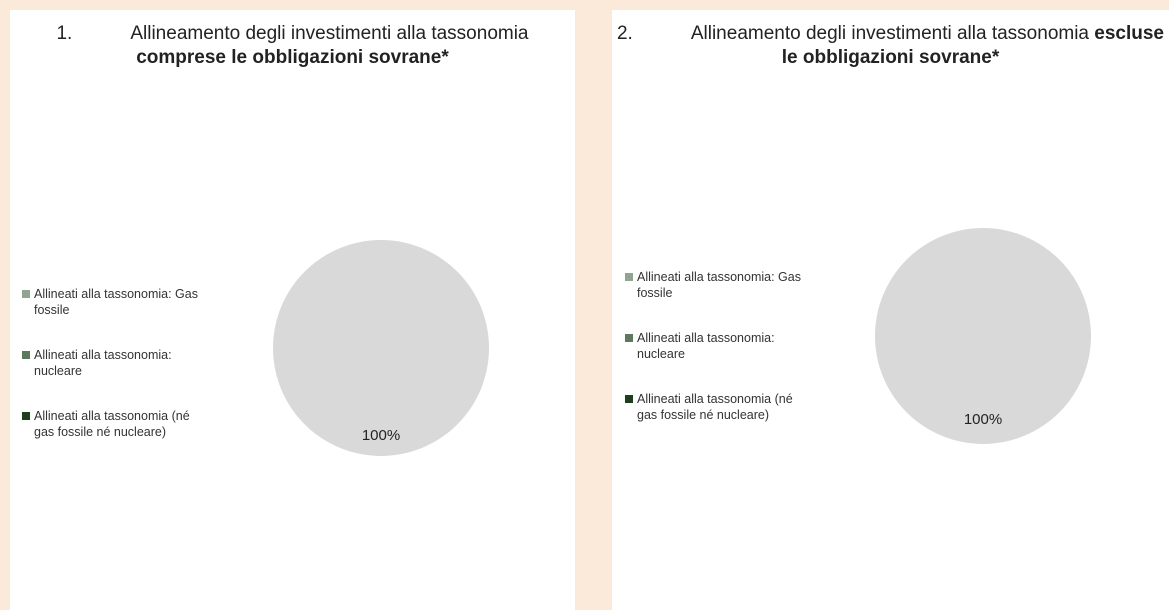 Image resolution: width=1169 pixels, height=610 pixels. Describe the element at coordinates (64, 33) in the screenshot. I see `title-number: 1.` at that location.